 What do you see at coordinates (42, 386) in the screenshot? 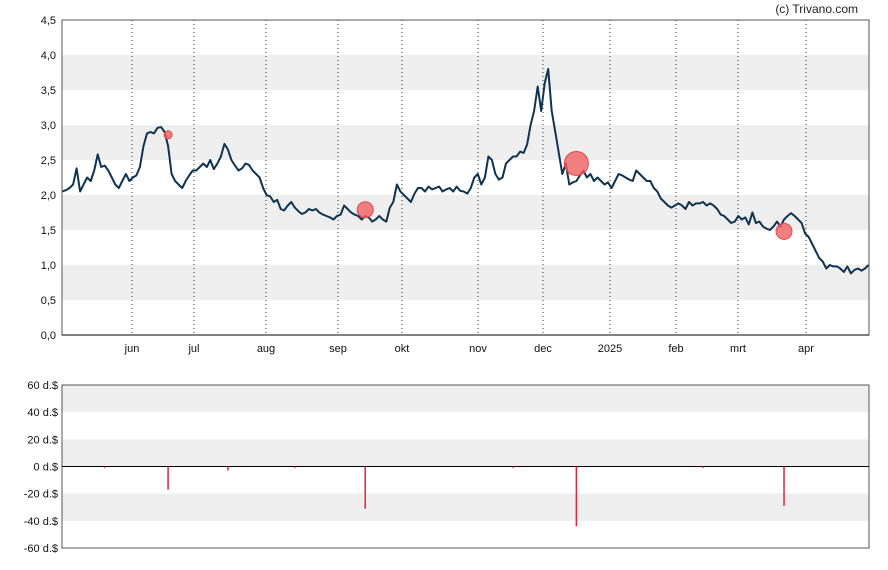
I see `y-tick-label: 60 d.$` at bounding box center [42, 386].